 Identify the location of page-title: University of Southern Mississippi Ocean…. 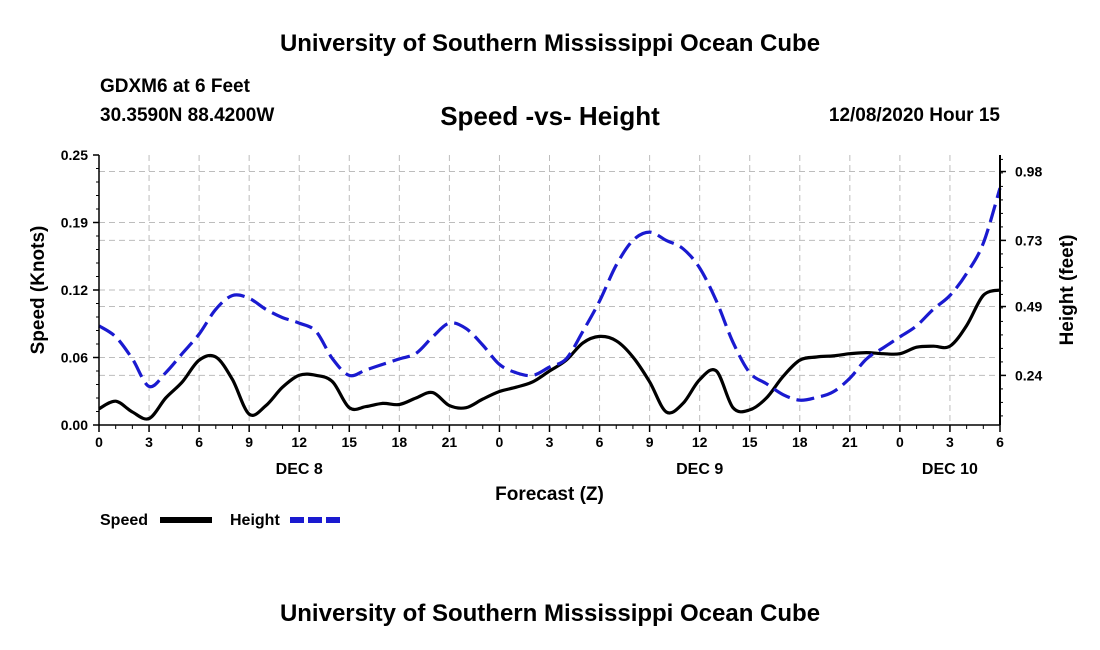
(550, 43).